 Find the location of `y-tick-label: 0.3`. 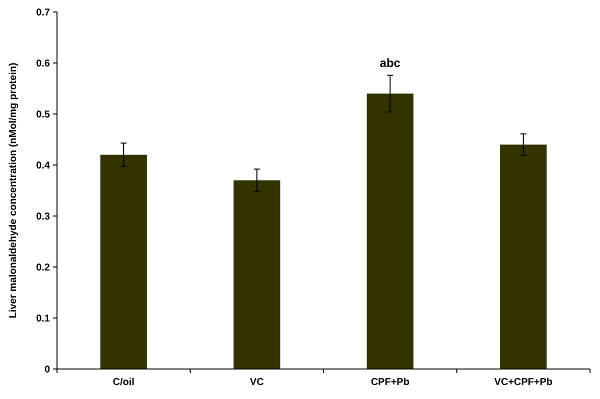

y-tick-label: 0.3 is located at coordinates (43, 217).